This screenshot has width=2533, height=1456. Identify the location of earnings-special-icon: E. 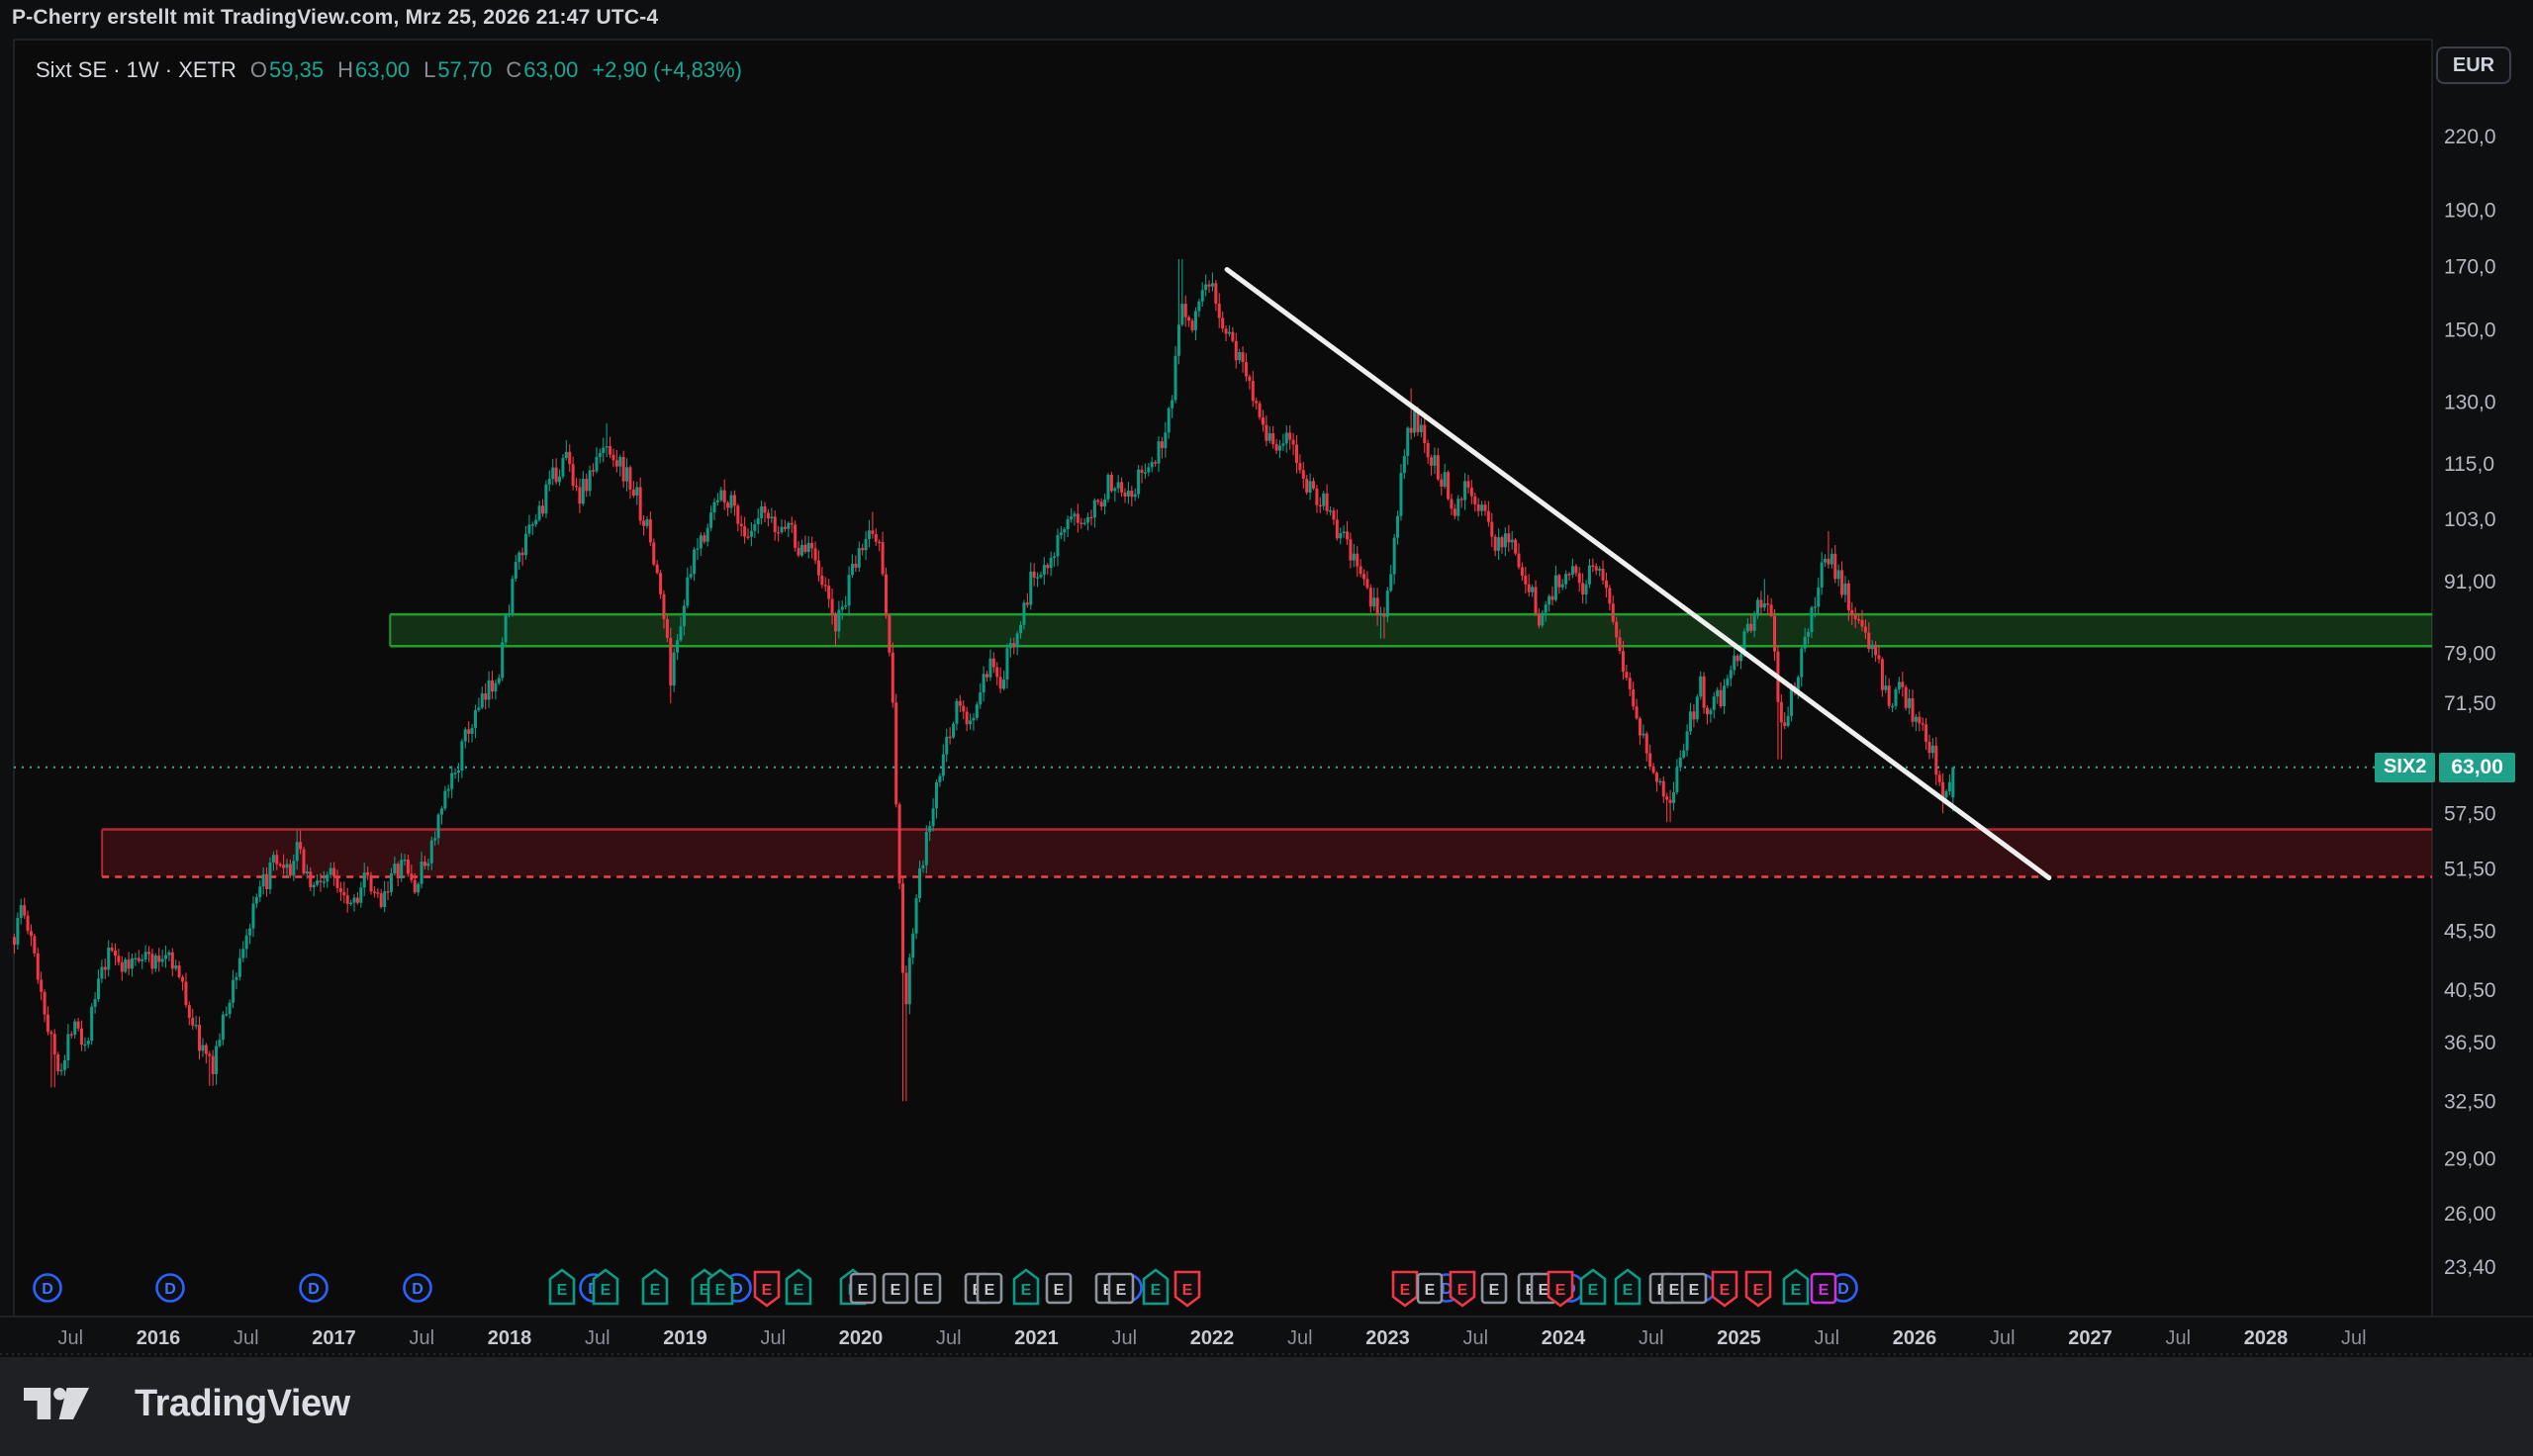
(1823, 1288).